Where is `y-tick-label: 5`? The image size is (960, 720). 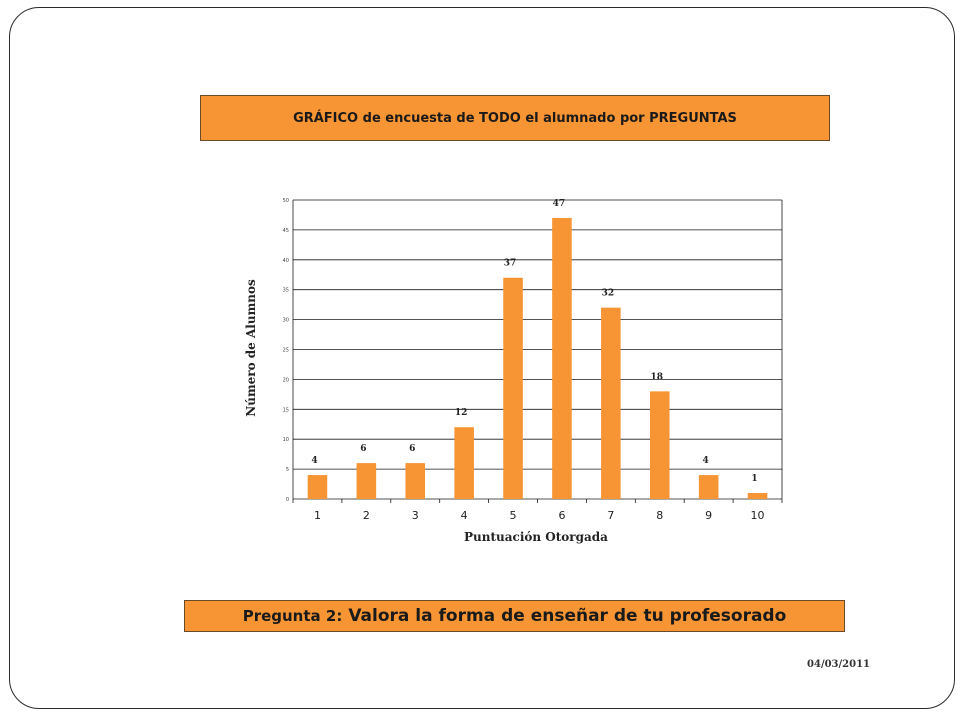
y-tick-label: 5 is located at coordinates (287, 470).